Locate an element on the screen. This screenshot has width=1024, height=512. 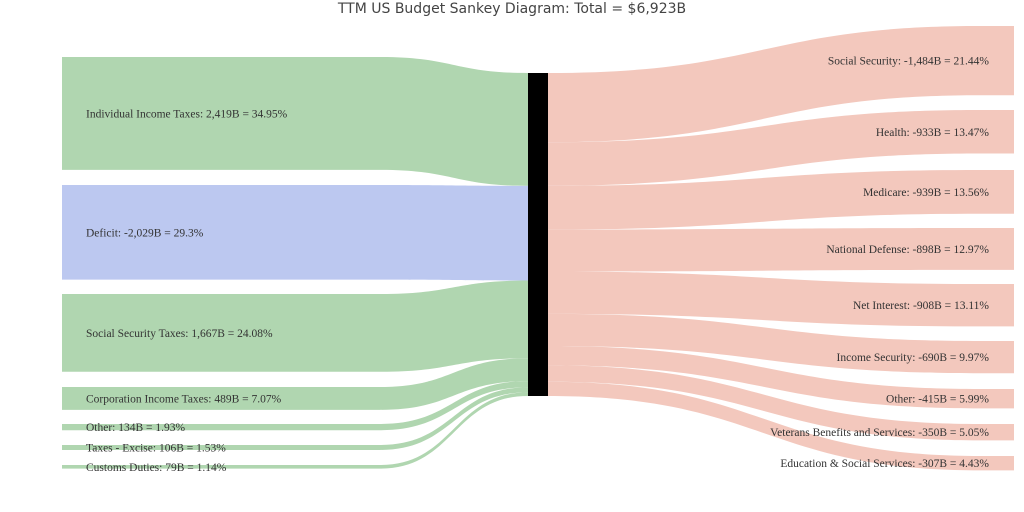
source-label: Other: 134B = 1.93% is located at coordinates (136, 428).